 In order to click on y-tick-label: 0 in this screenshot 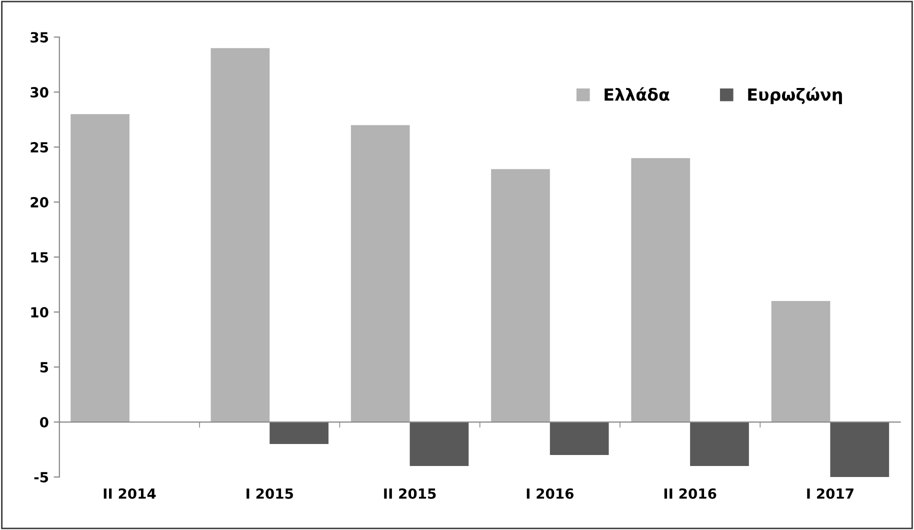, I will do `click(44, 422)`.